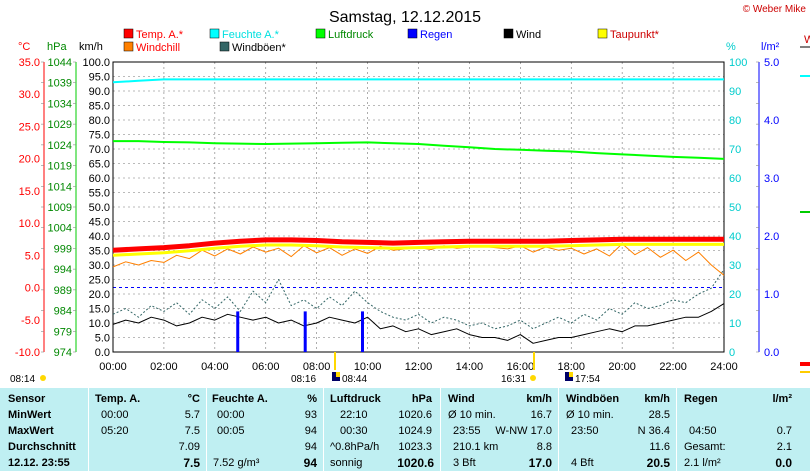 This screenshot has height=471, width=810. What do you see at coordinates (771, 63) in the screenshot?
I see `rain-tick-label: 5.0` at bounding box center [771, 63].